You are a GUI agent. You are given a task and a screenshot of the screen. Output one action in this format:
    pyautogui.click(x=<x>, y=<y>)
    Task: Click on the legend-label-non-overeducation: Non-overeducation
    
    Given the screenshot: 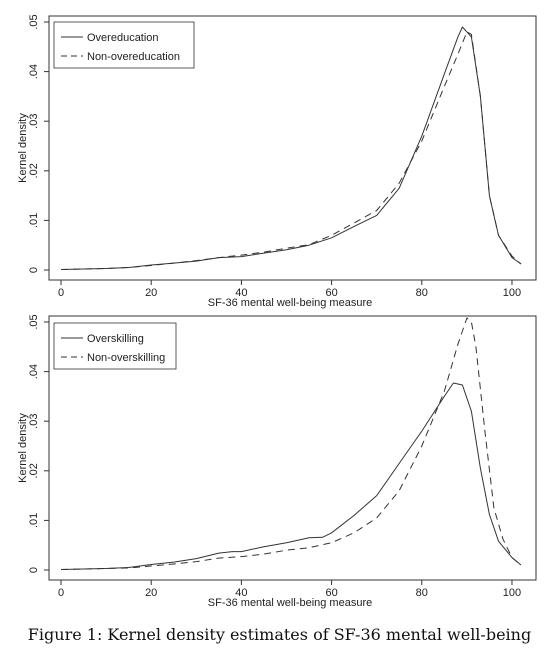 What is the action you would take?
    pyautogui.click(x=133, y=57)
    